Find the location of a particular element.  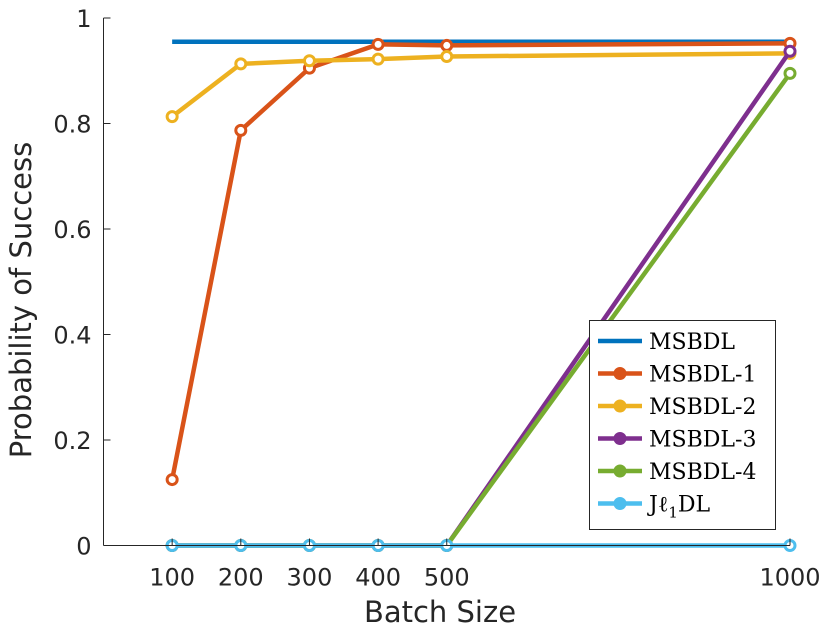

legend-label: Jℓ1DL is located at coordinates (679, 507).